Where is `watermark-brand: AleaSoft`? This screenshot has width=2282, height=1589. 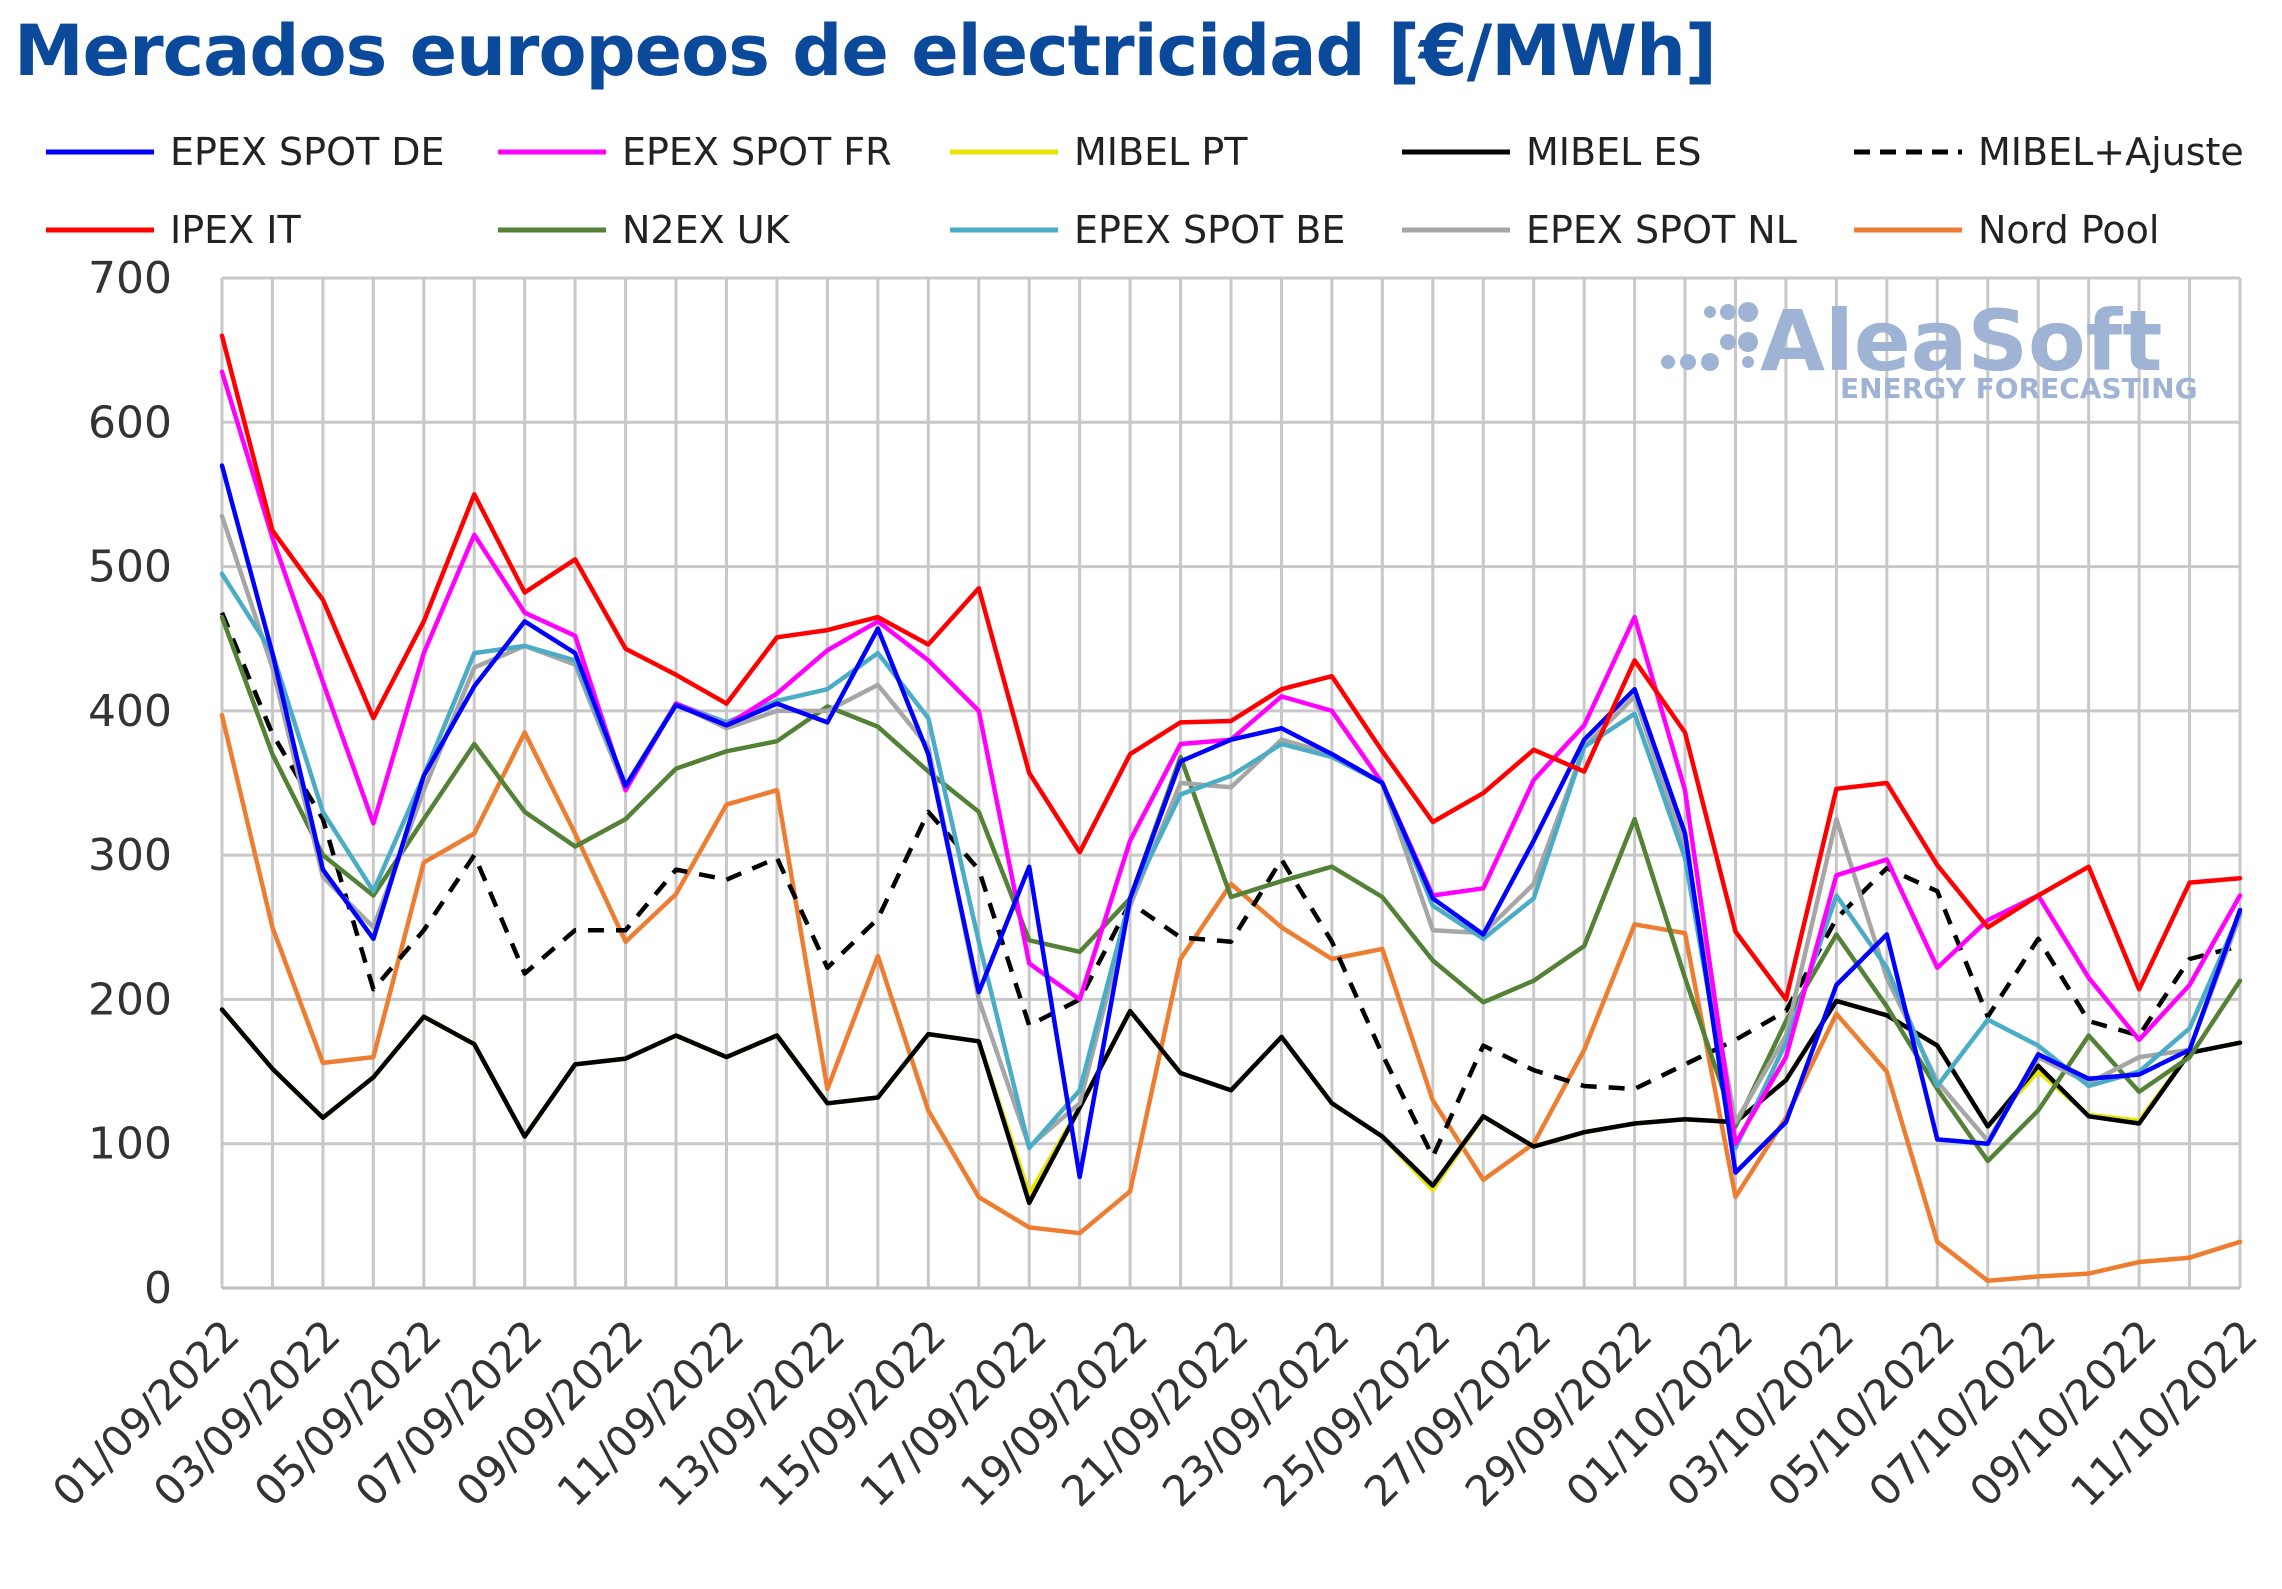
watermark-brand: AleaSoft is located at coordinates (1961, 341).